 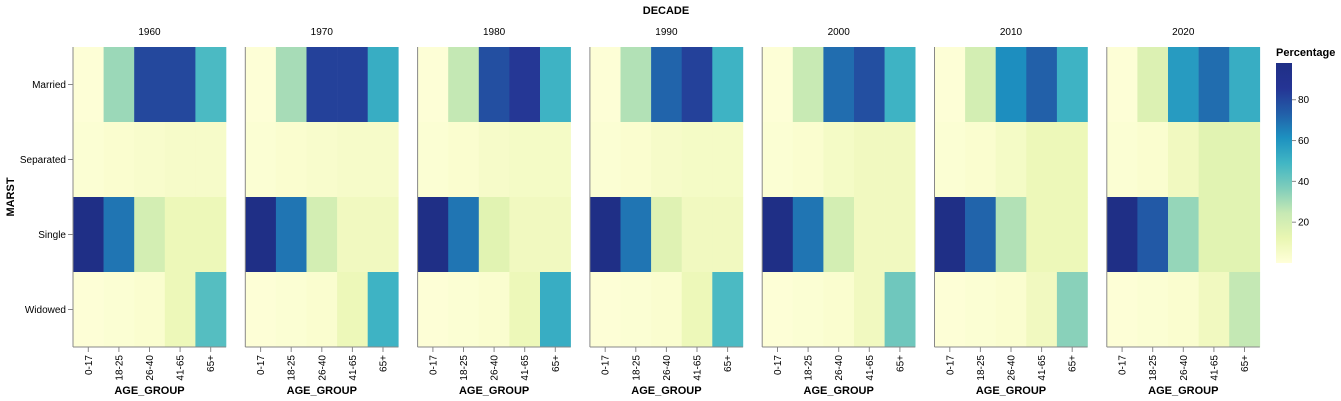 What do you see at coordinates (1304, 223) in the screenshot?
I see `legend-tick-label: 20` at bounding box center [1304, 223].